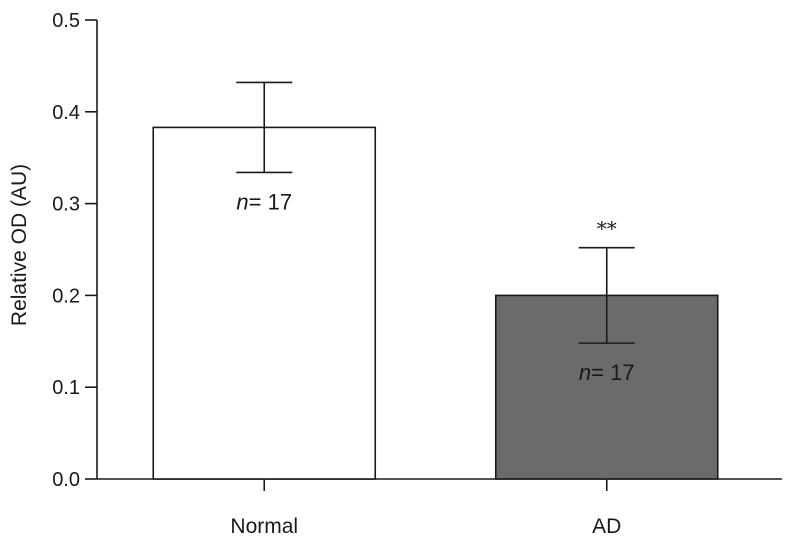 The height and width of the screenshot is (546, 795). Describe the element at coordinates (66, 113) in the screenshot. I see `y-tick-label: 0.4` at that location.